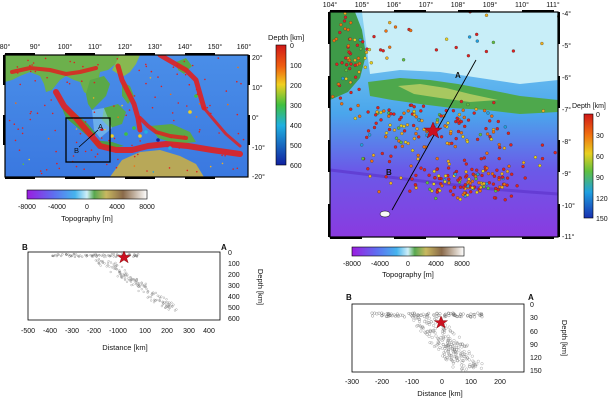 The image size is (610, 405). What do you see at coordinates (566, 174) in the screenshot?
I see `rlat-tick-m9: -9°` at bounding box center [566, 174].